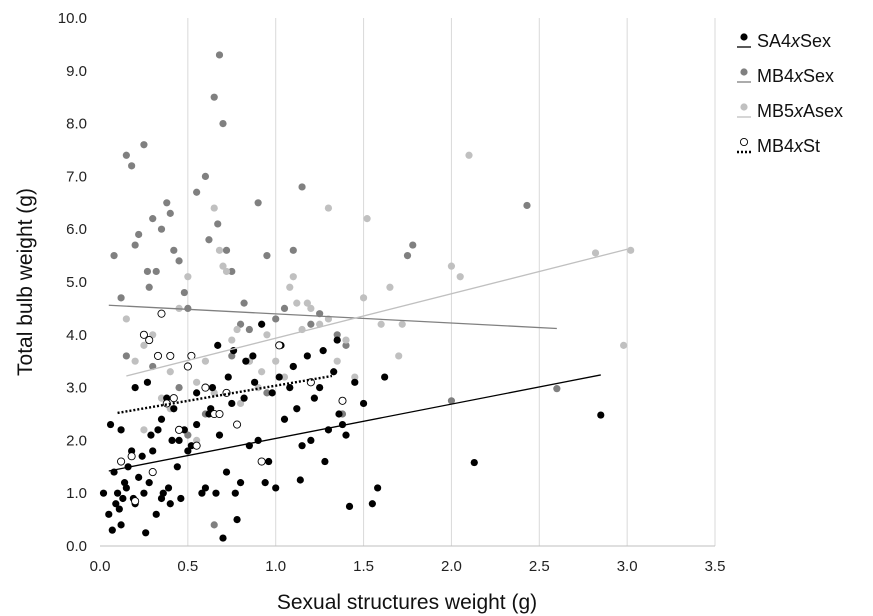 This screenshot has height=616, width=873. What do you see at coordinates (408, 566) in the screenshot?
I see `x-tick-labels: 0.0 0.5 1.0 1.5 2.0 2.5 3.0 3.5` at bounding box center [408, 566].